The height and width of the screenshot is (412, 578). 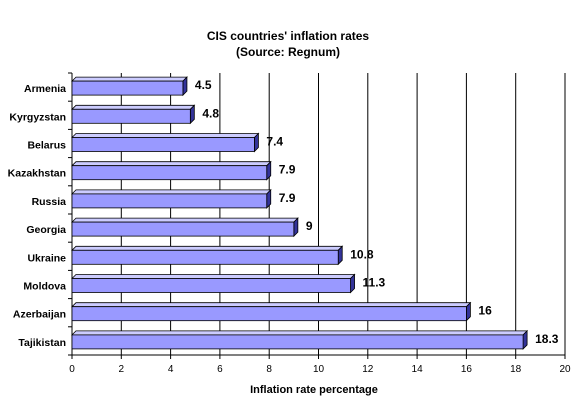 What do you see at coordinates (220, 369) in the screenshot?
I see `x-tick-label: 6` at bounding box center [220, 369].